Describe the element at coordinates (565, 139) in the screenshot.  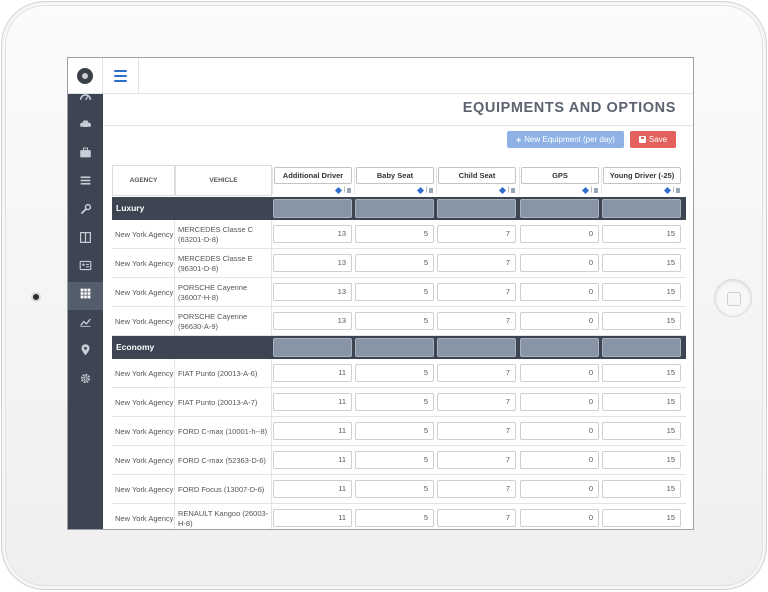
I see `new-equipment-button: + New Equipment (per day)` at that location.